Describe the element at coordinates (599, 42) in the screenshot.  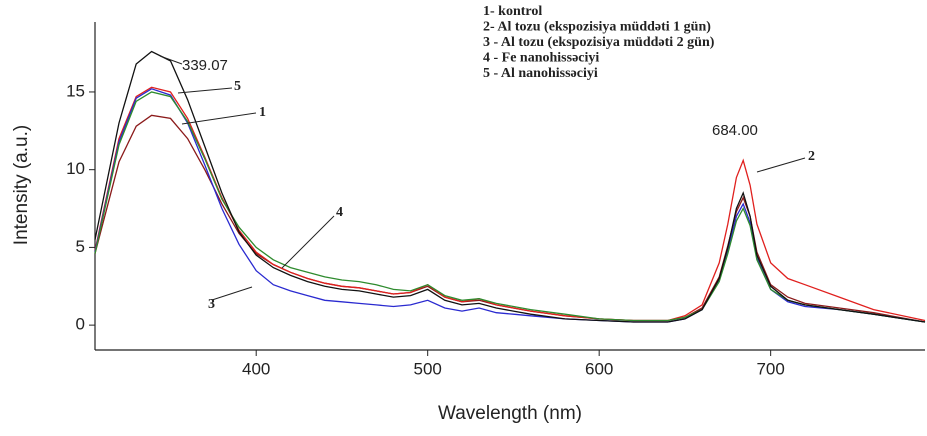
I see `legend-entry: 3 - Al tozu (ekspozisiya müddəti 2 gün)` at that location.